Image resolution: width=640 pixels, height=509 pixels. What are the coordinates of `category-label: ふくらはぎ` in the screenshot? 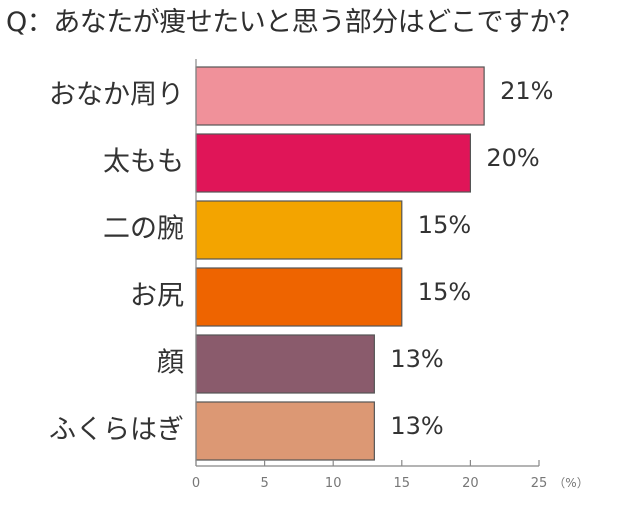 It's located at (116, 430).